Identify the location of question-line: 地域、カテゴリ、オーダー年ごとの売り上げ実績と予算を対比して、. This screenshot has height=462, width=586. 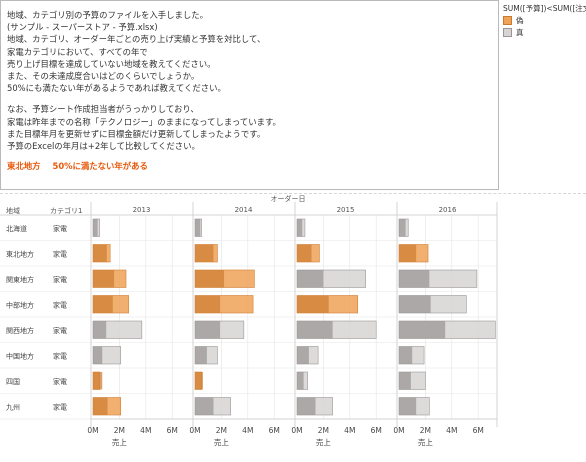
(136, 39).